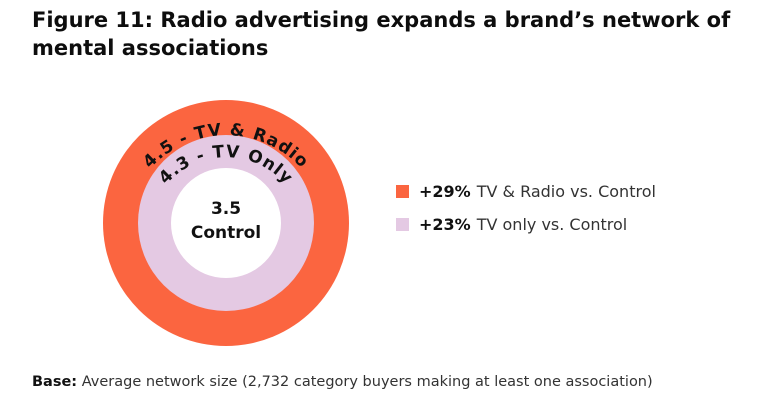  I want to click on legend-item-tv-only: +23% TV only vs. Control, so click(526, 224).